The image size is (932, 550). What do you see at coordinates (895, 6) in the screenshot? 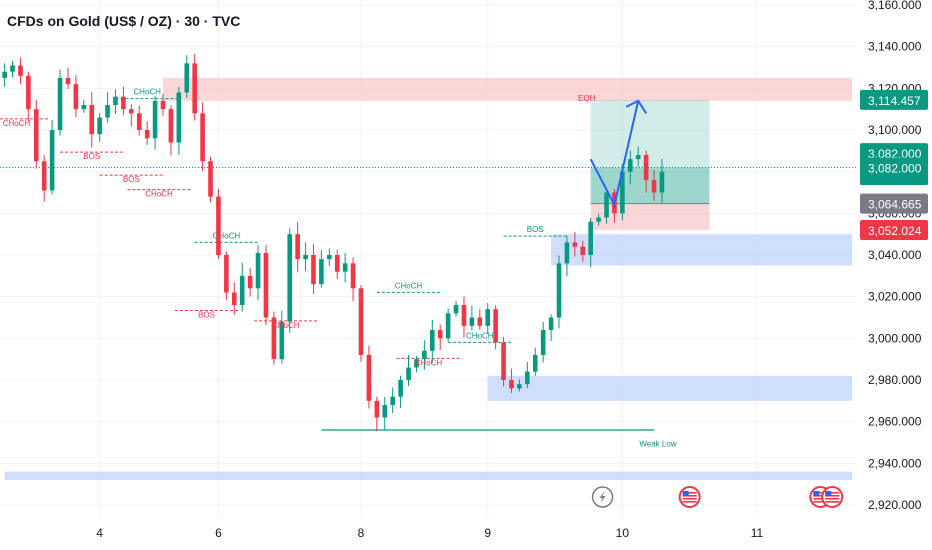
I see `y-tick-label: 3,160.000` at bounding box center [895, 6].